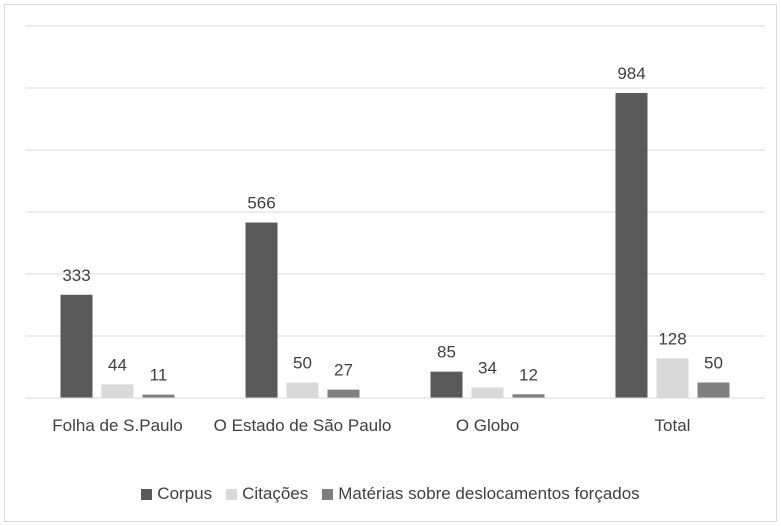  Describe the element at coordinates (672, 425) in the screenshot. I see `x-tick-label: Total` at that location.